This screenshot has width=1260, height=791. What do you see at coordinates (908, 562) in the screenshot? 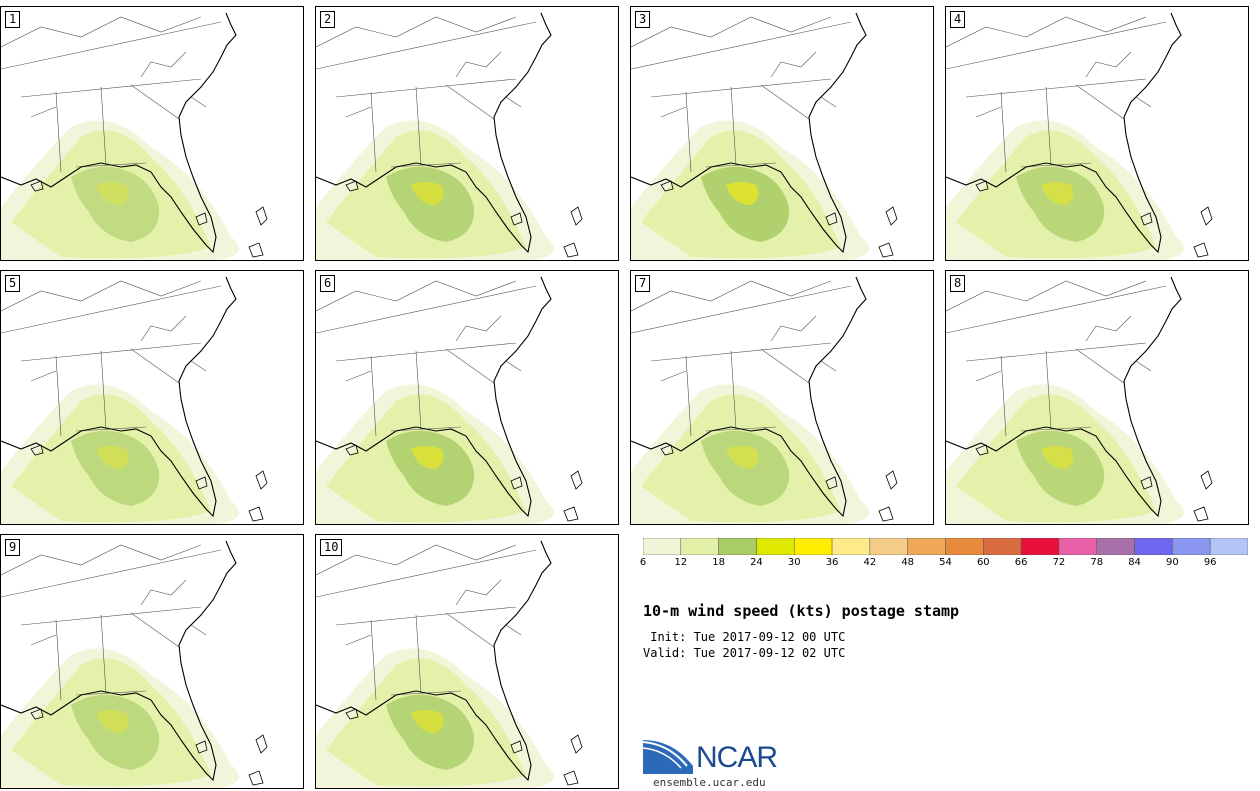
I see `colorbar-tick-label: 48` at bounding box center [908, 562].